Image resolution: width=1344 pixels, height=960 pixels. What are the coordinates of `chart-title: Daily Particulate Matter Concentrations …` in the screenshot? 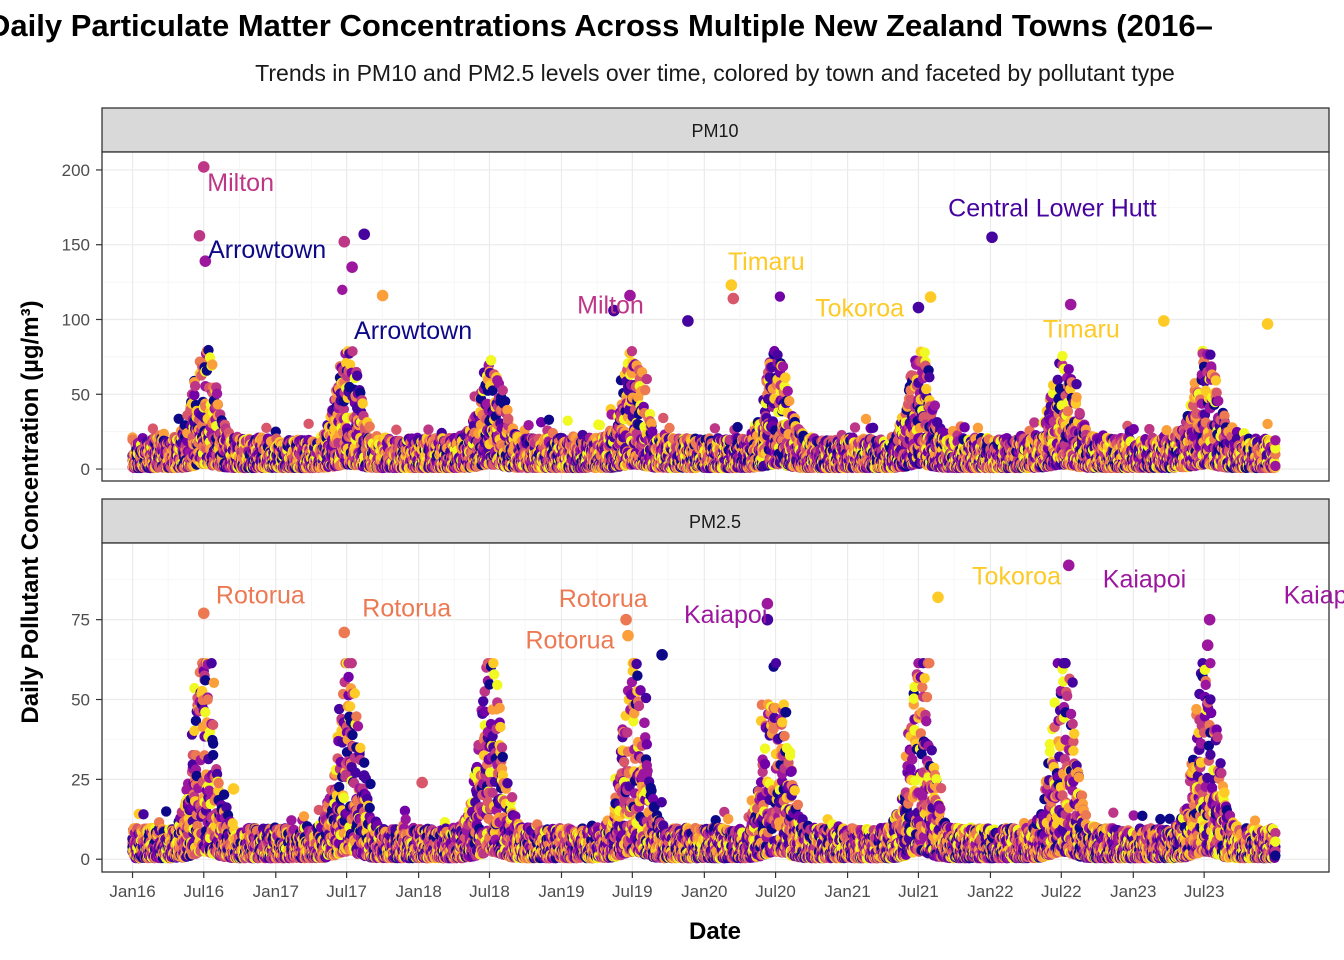 It's located at (606, 25).